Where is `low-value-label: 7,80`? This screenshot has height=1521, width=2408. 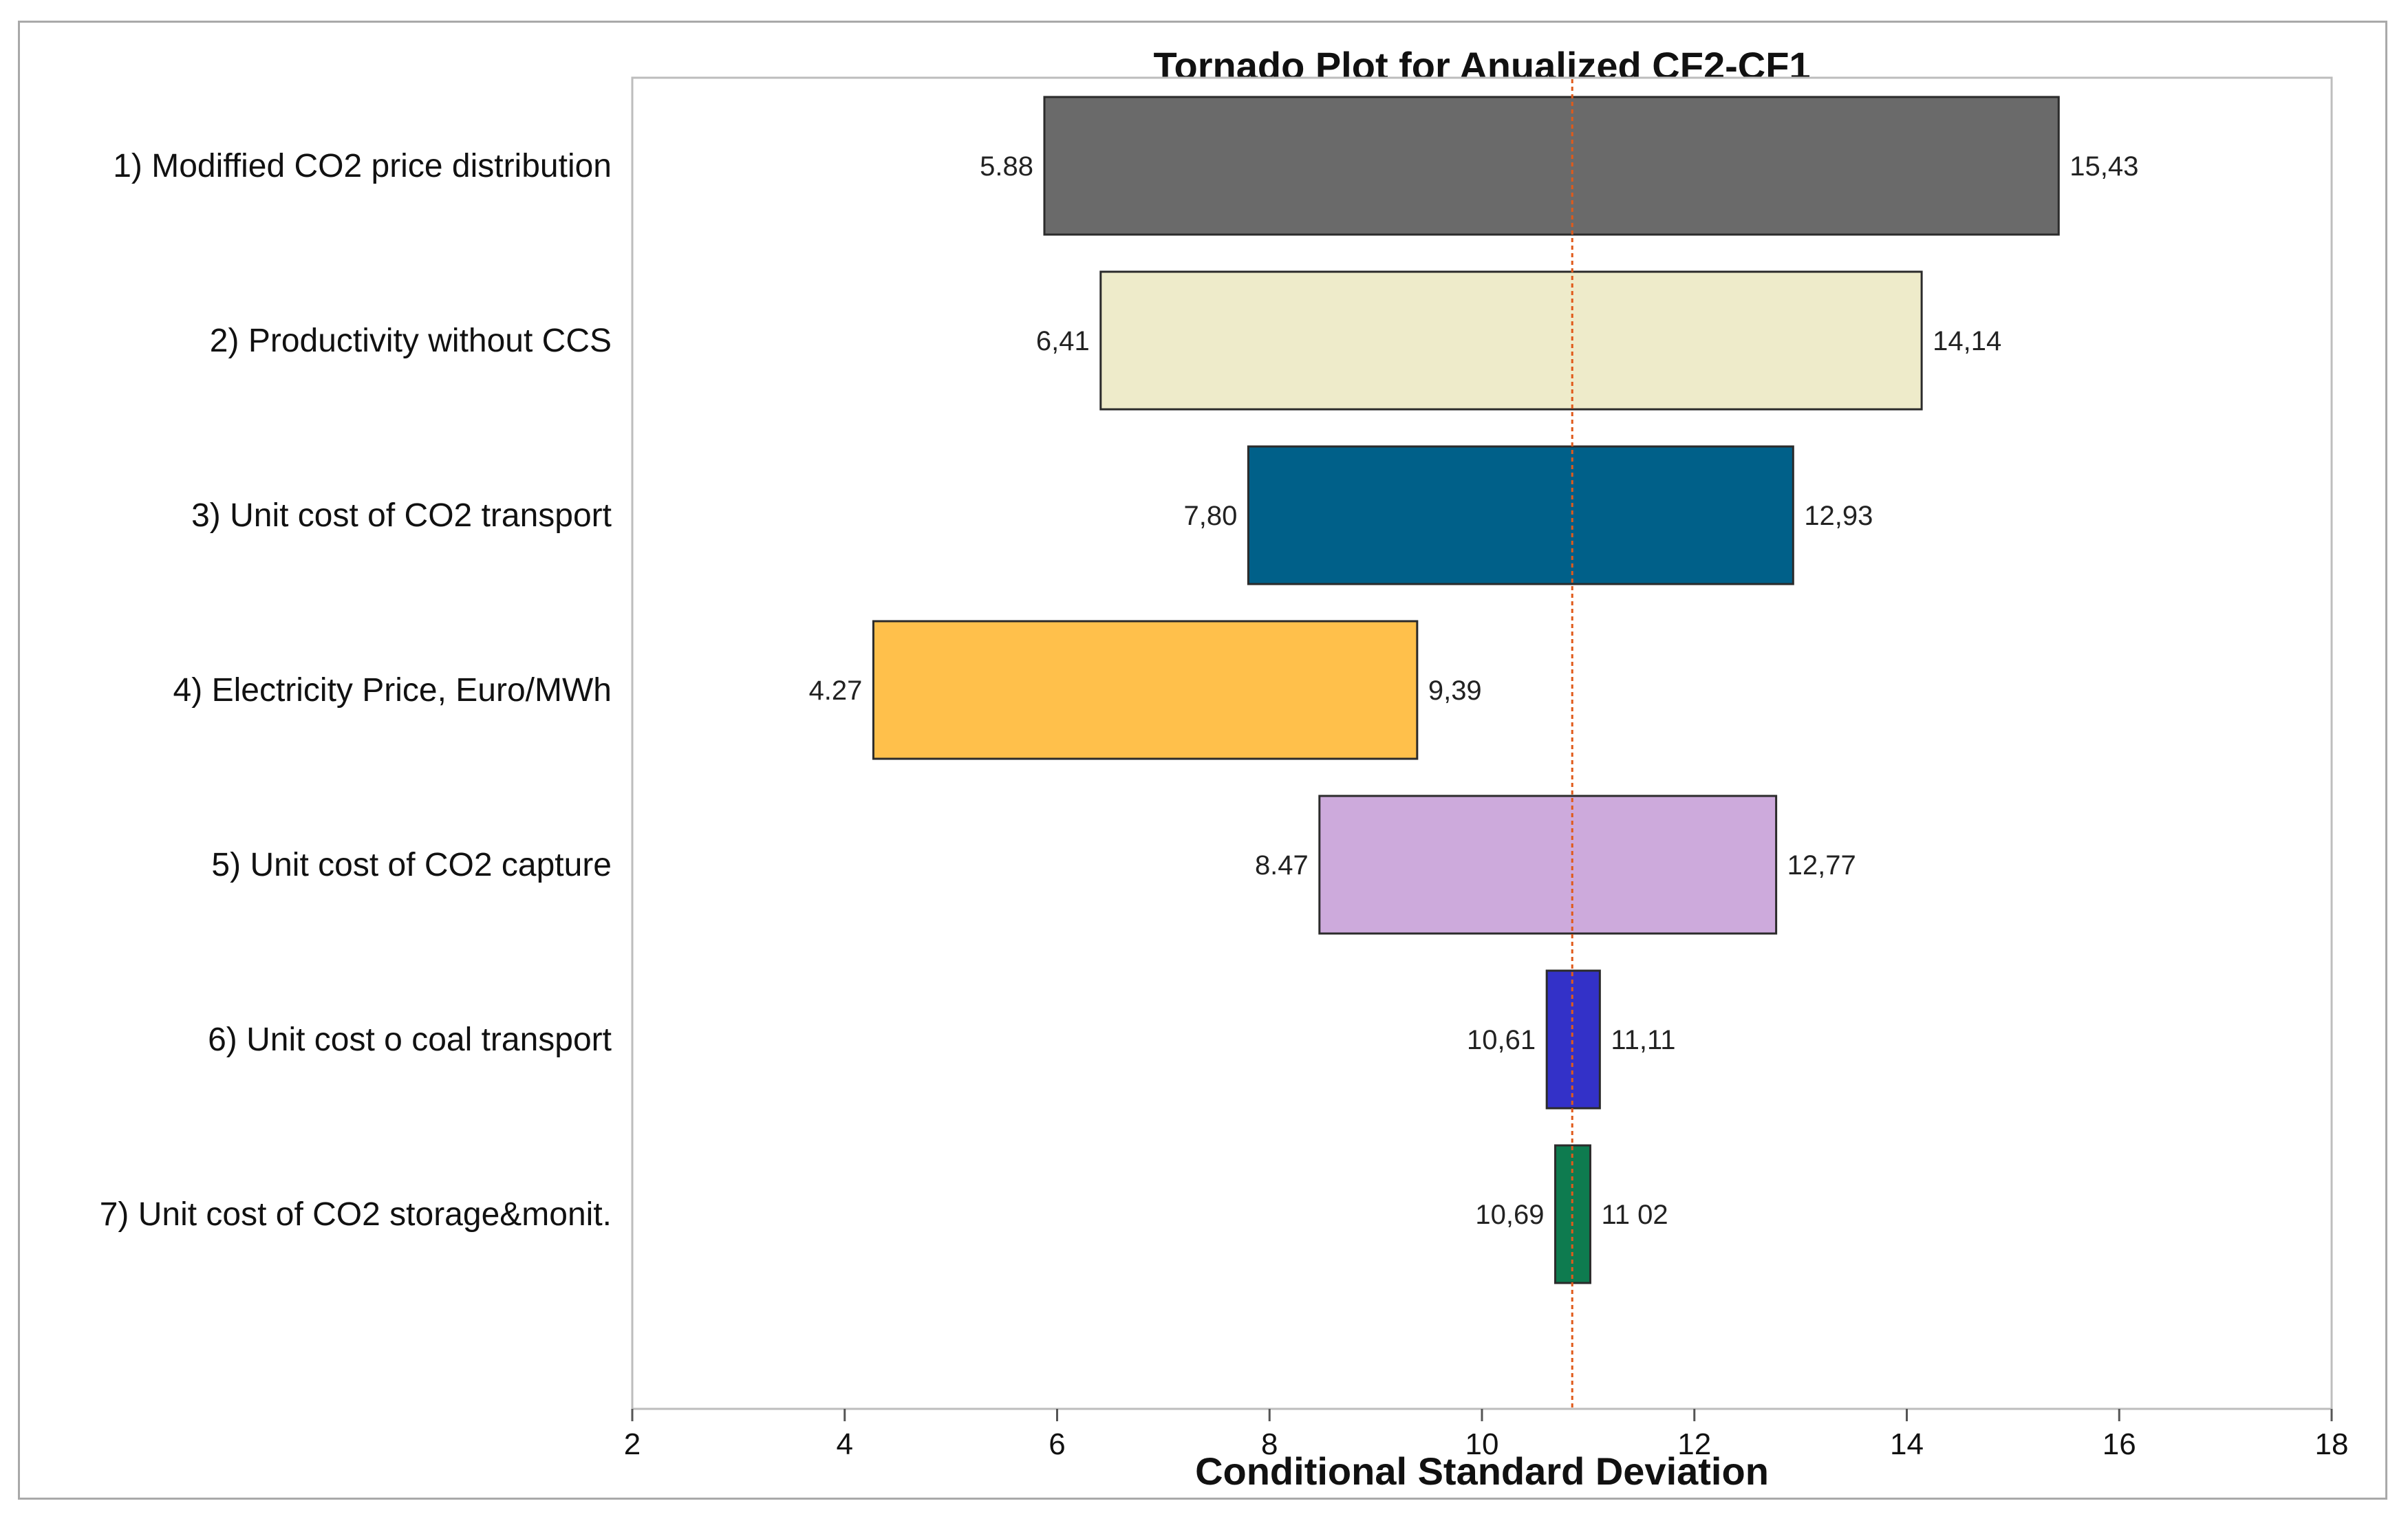 low-value-label: 7,80 is located at coordinates (1211, 516).